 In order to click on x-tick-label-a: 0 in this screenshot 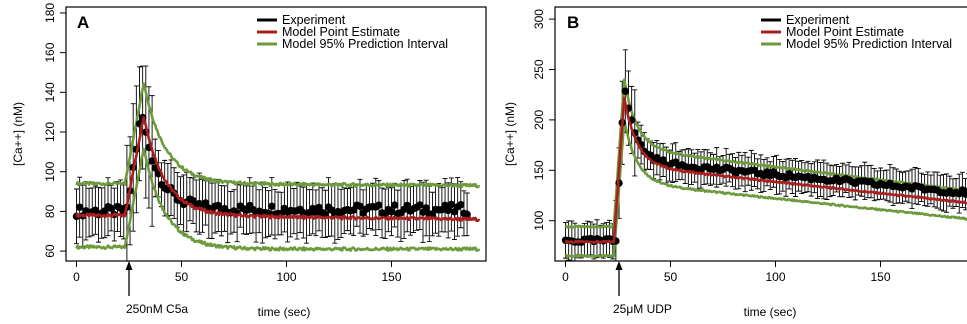, I will do `click(76, 277)`.